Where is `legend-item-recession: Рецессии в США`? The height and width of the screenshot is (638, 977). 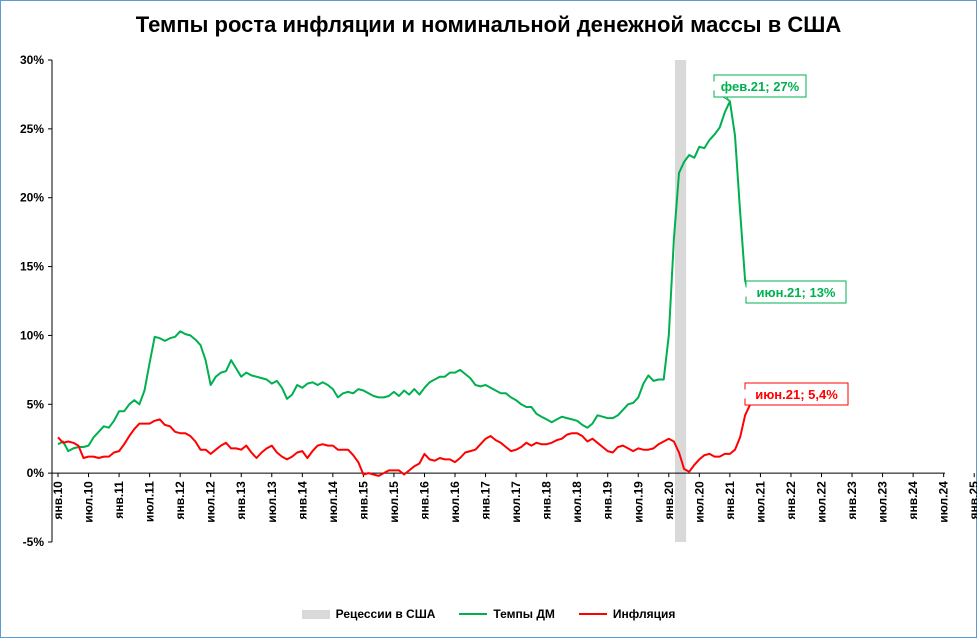
legend-item-recession: Рецессии в США is located at coordinates (368, 614).